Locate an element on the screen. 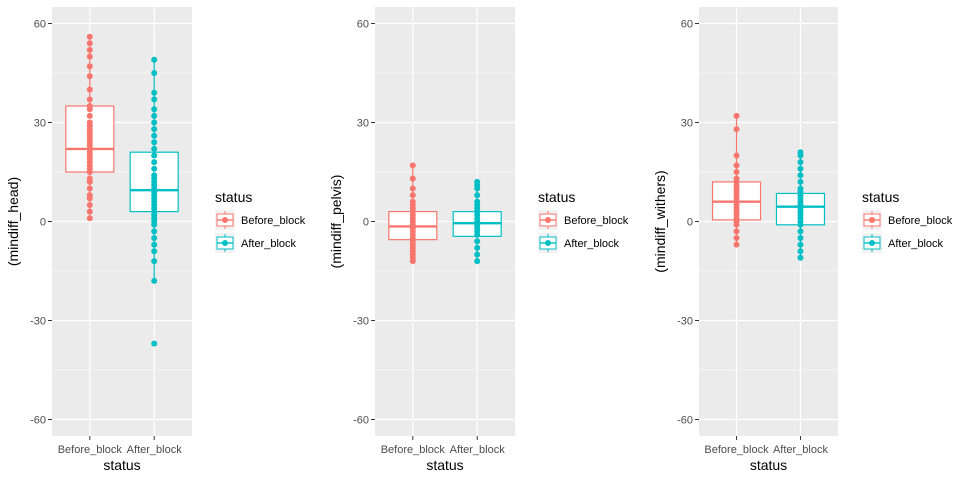 This screenshot has width=971, height=478. x-tick-label: After_block is located at coordinates (801, 450).